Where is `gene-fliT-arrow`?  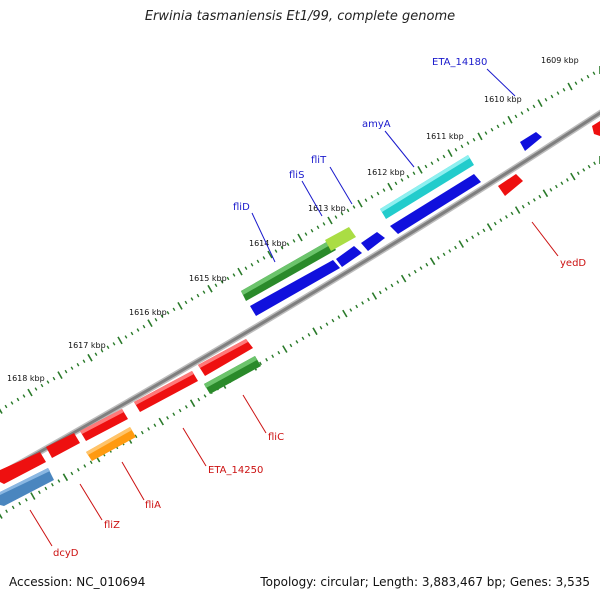
gene-fliT-arrow is located at coordinates (373, 241).